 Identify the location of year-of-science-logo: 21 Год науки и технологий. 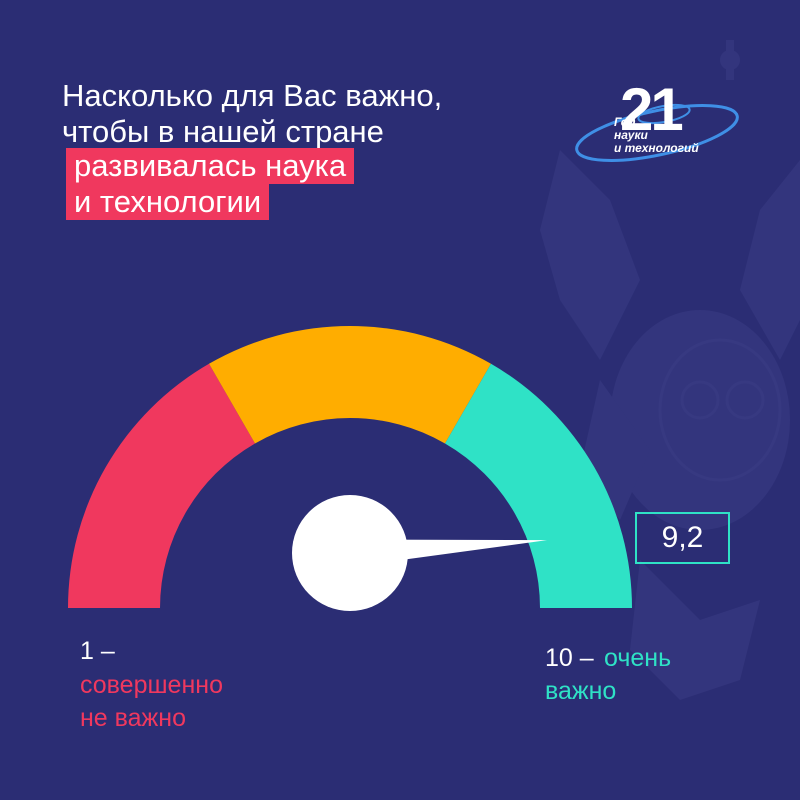
(657, 133).